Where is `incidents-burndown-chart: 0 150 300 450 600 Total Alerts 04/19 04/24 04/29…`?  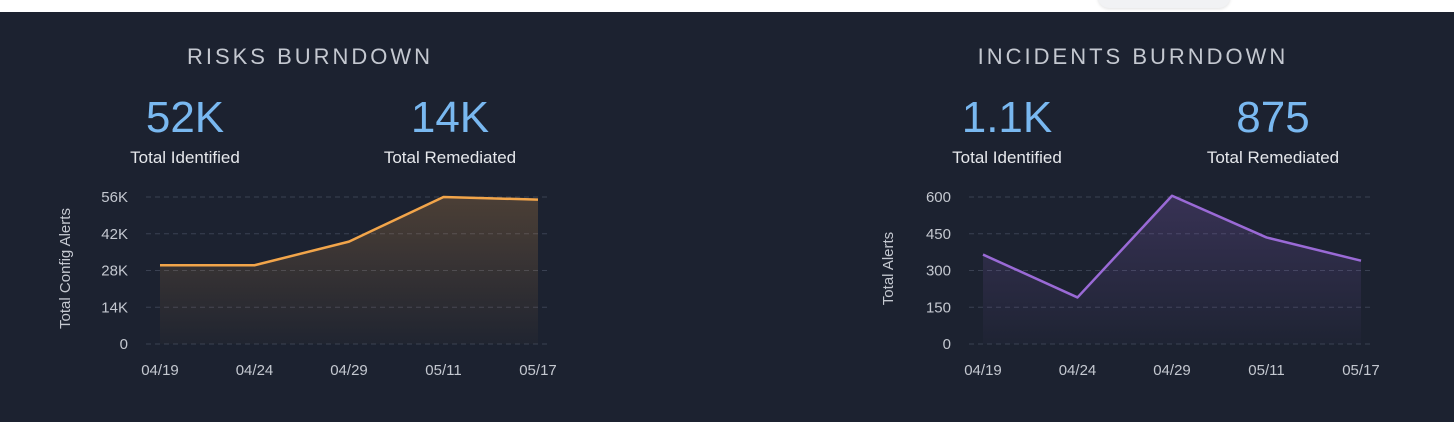
incidents-burndown-chart: 0 150 300 450 600 Total Alerts 04/19 04/24 04/29… is located at coordinates (1130, 284).